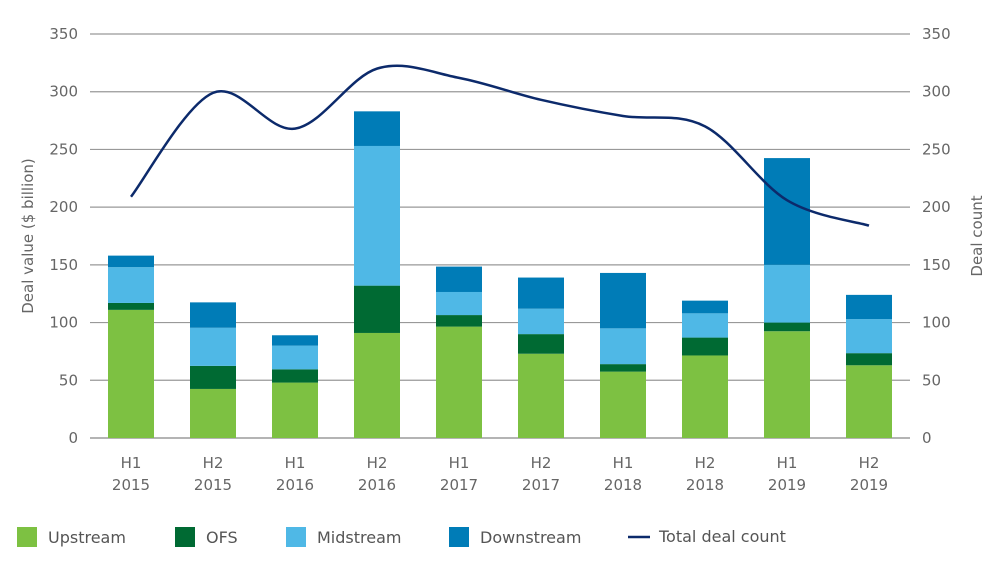  I want to click on legend-label: Upstream, so click(87, 537).